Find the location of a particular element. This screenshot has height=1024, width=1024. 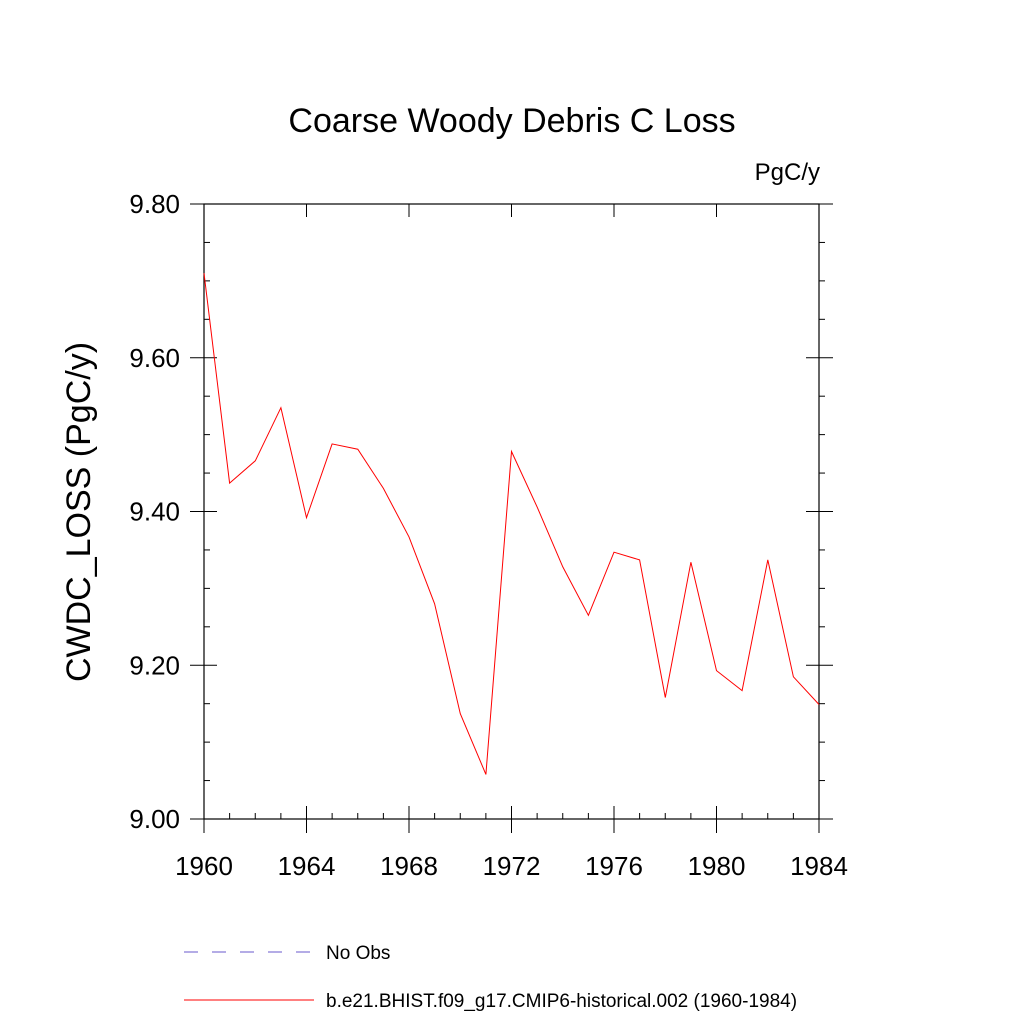

y-axis-label: CWDC_LOSS (PgC/y) is located at coordinates (79, 512).